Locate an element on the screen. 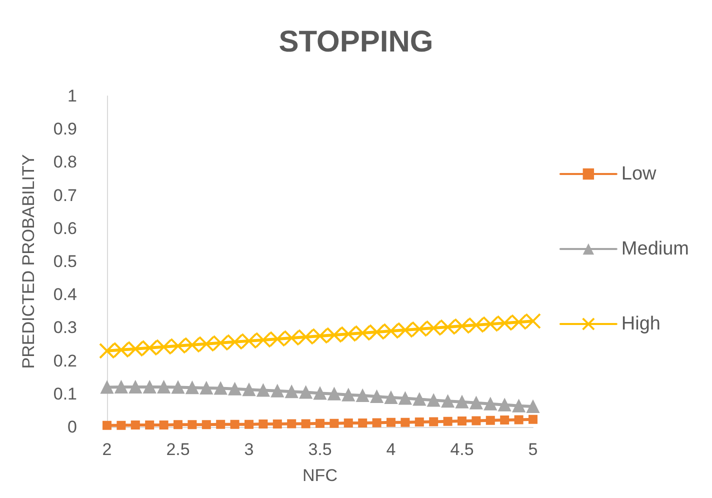 This screenshot has height=498, width=712. y-tick-label: 0.6 is located at coordinates (65, 228).